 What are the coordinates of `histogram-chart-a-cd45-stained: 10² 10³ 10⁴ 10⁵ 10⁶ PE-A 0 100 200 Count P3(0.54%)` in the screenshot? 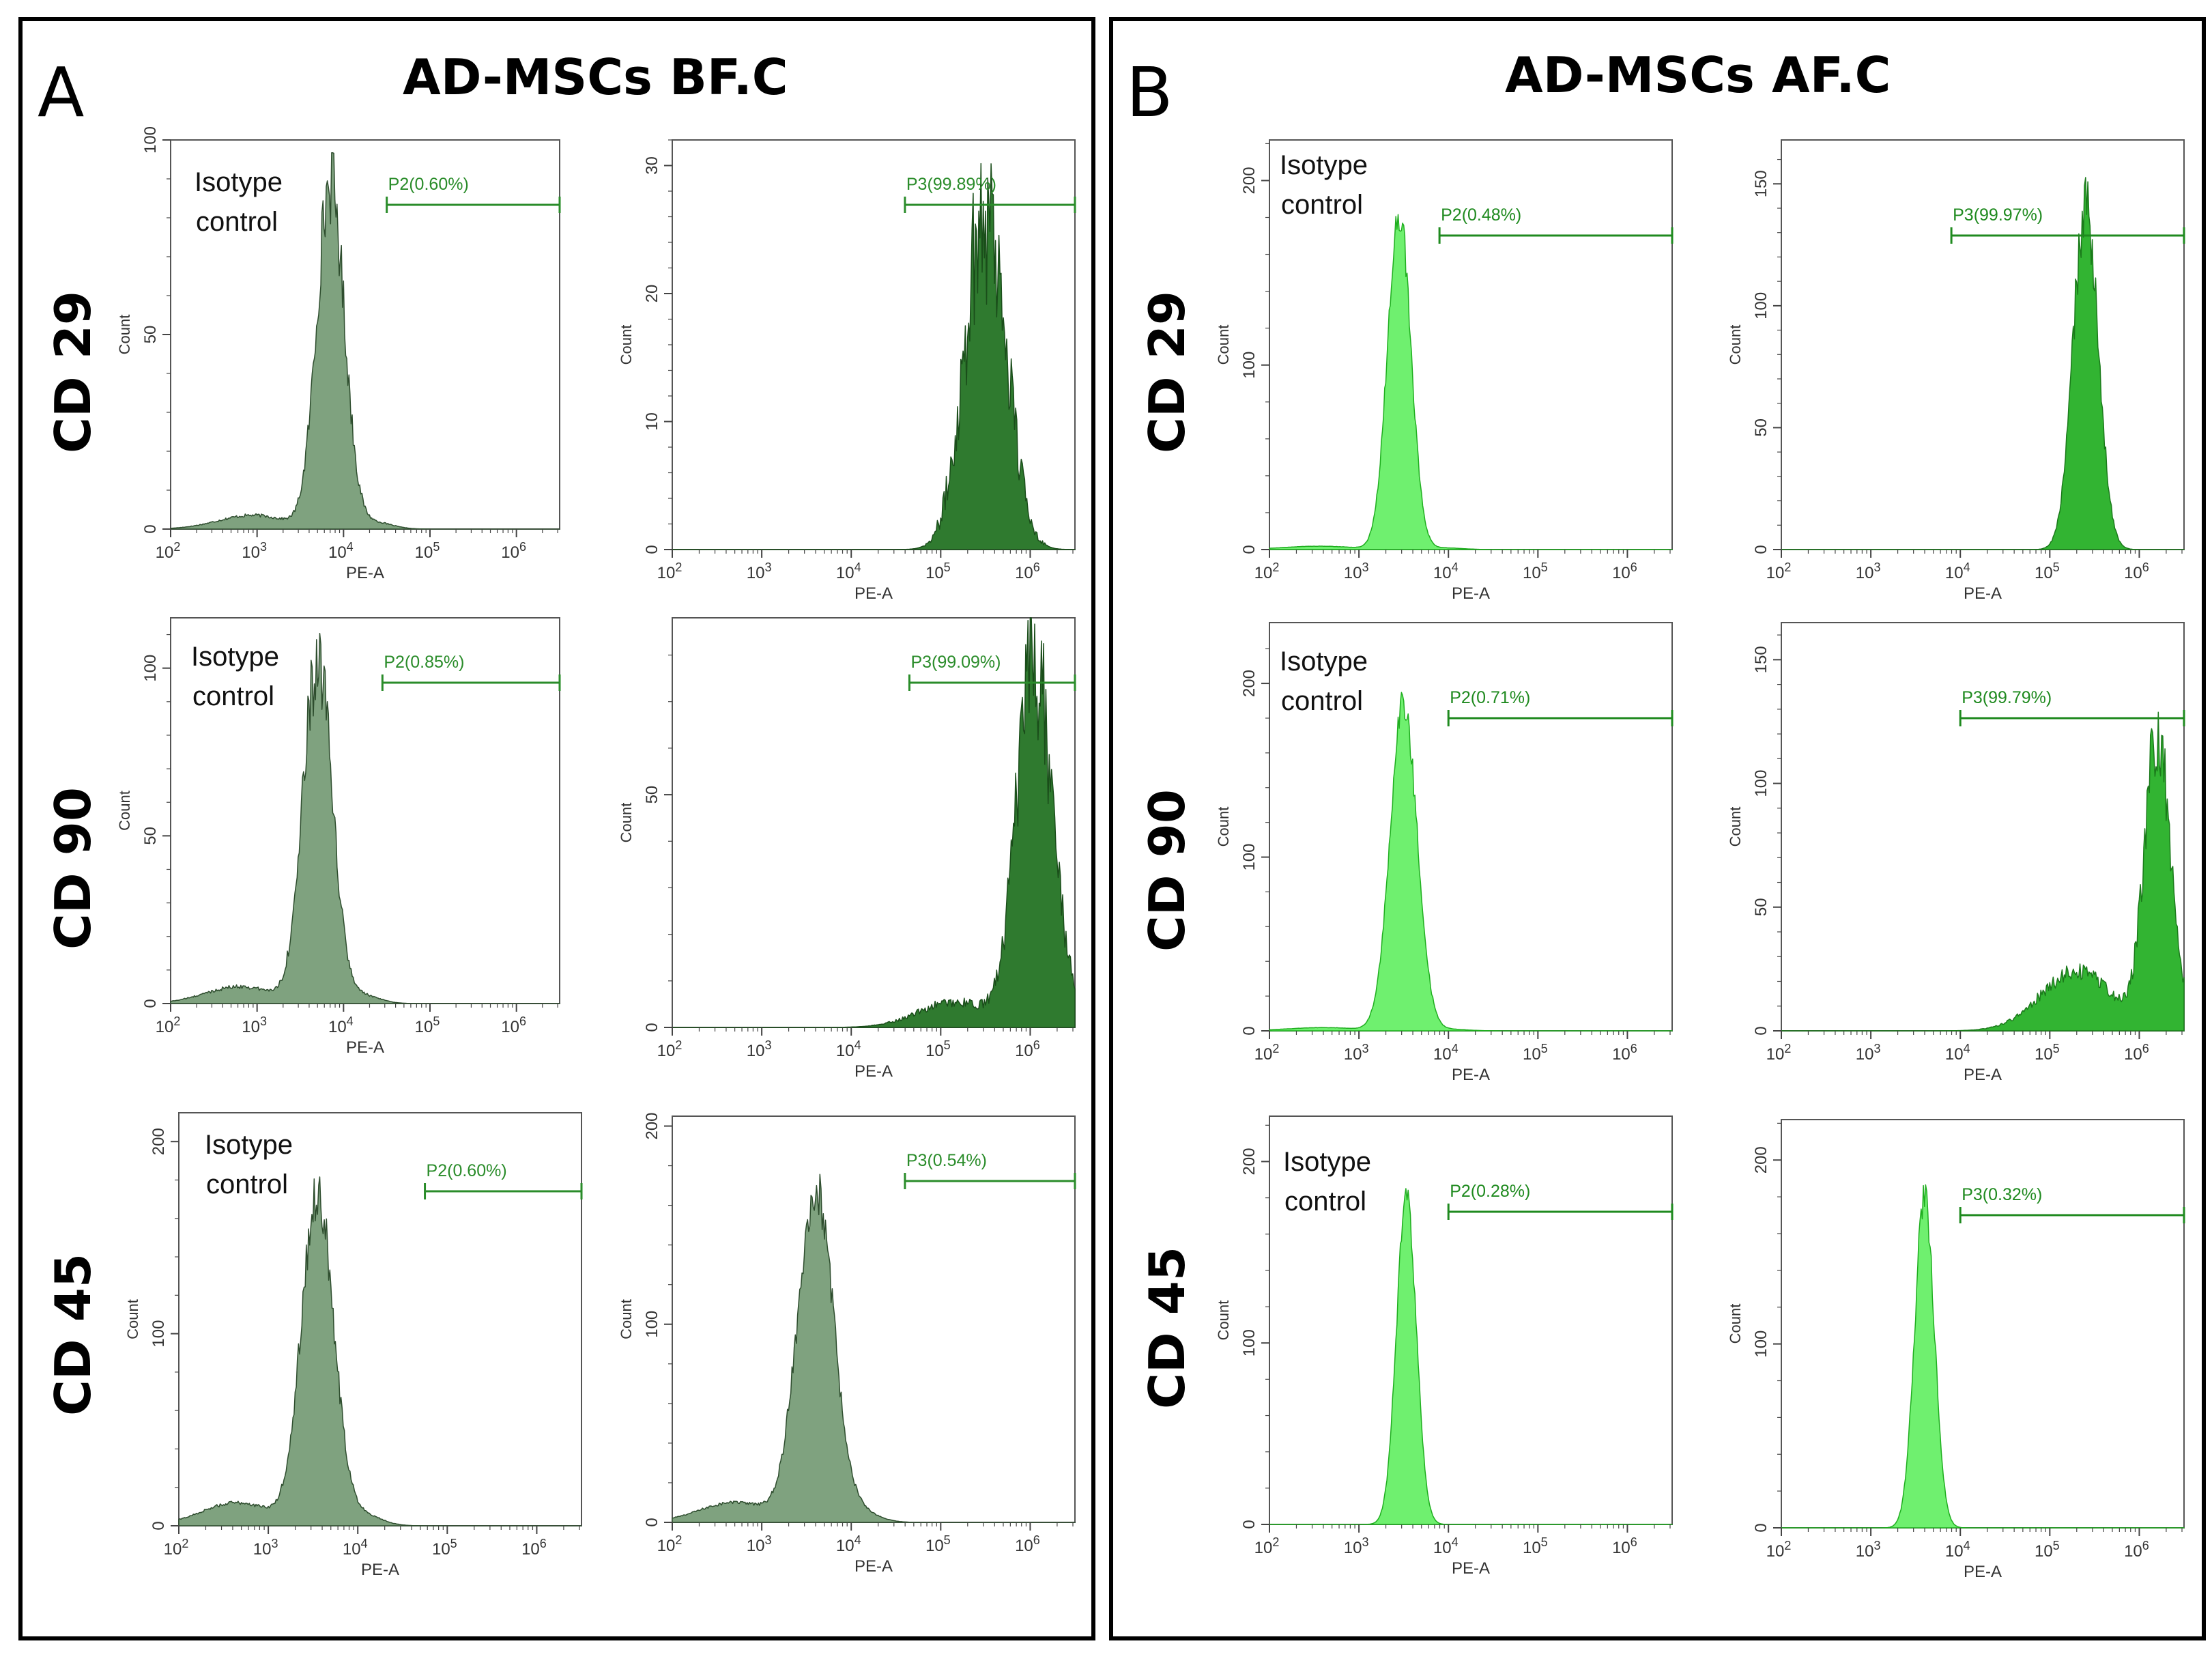 It's located at (847, 1344).